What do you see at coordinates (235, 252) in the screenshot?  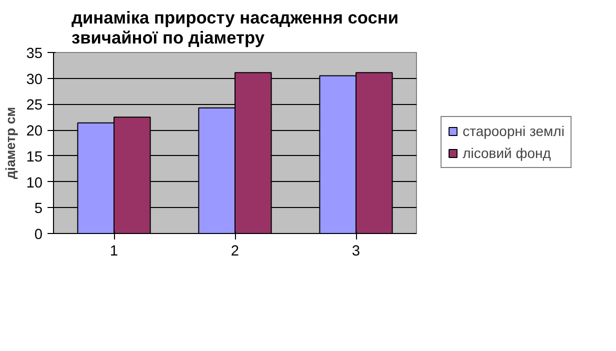 I see `x-tick-label: 2` at bounding box center [235, 252].